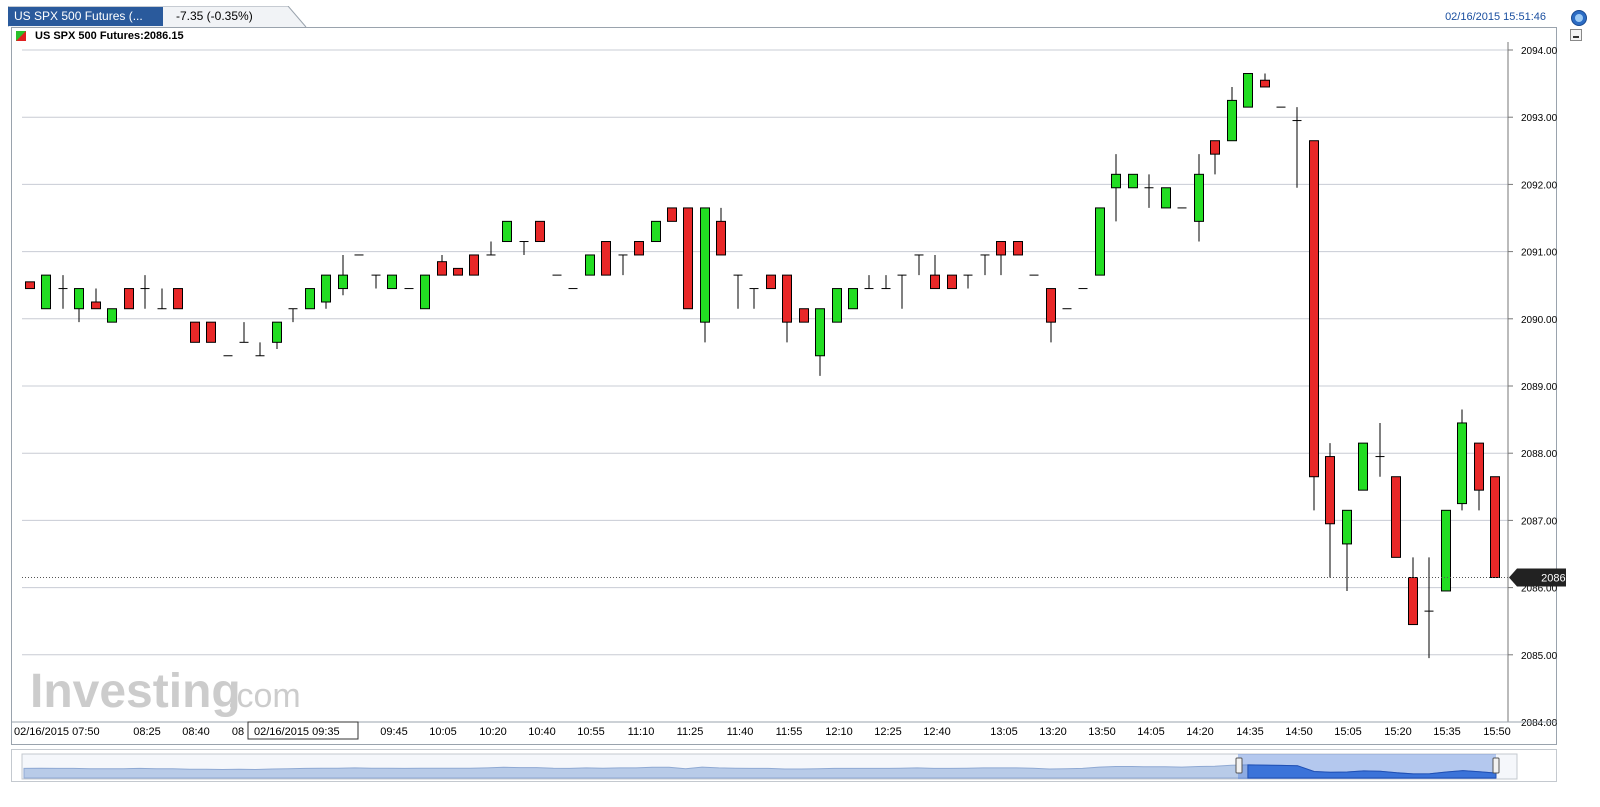 The image size is (1600, 807). I want to click on y-tick-label: 2089.00, so click(1539, 387).